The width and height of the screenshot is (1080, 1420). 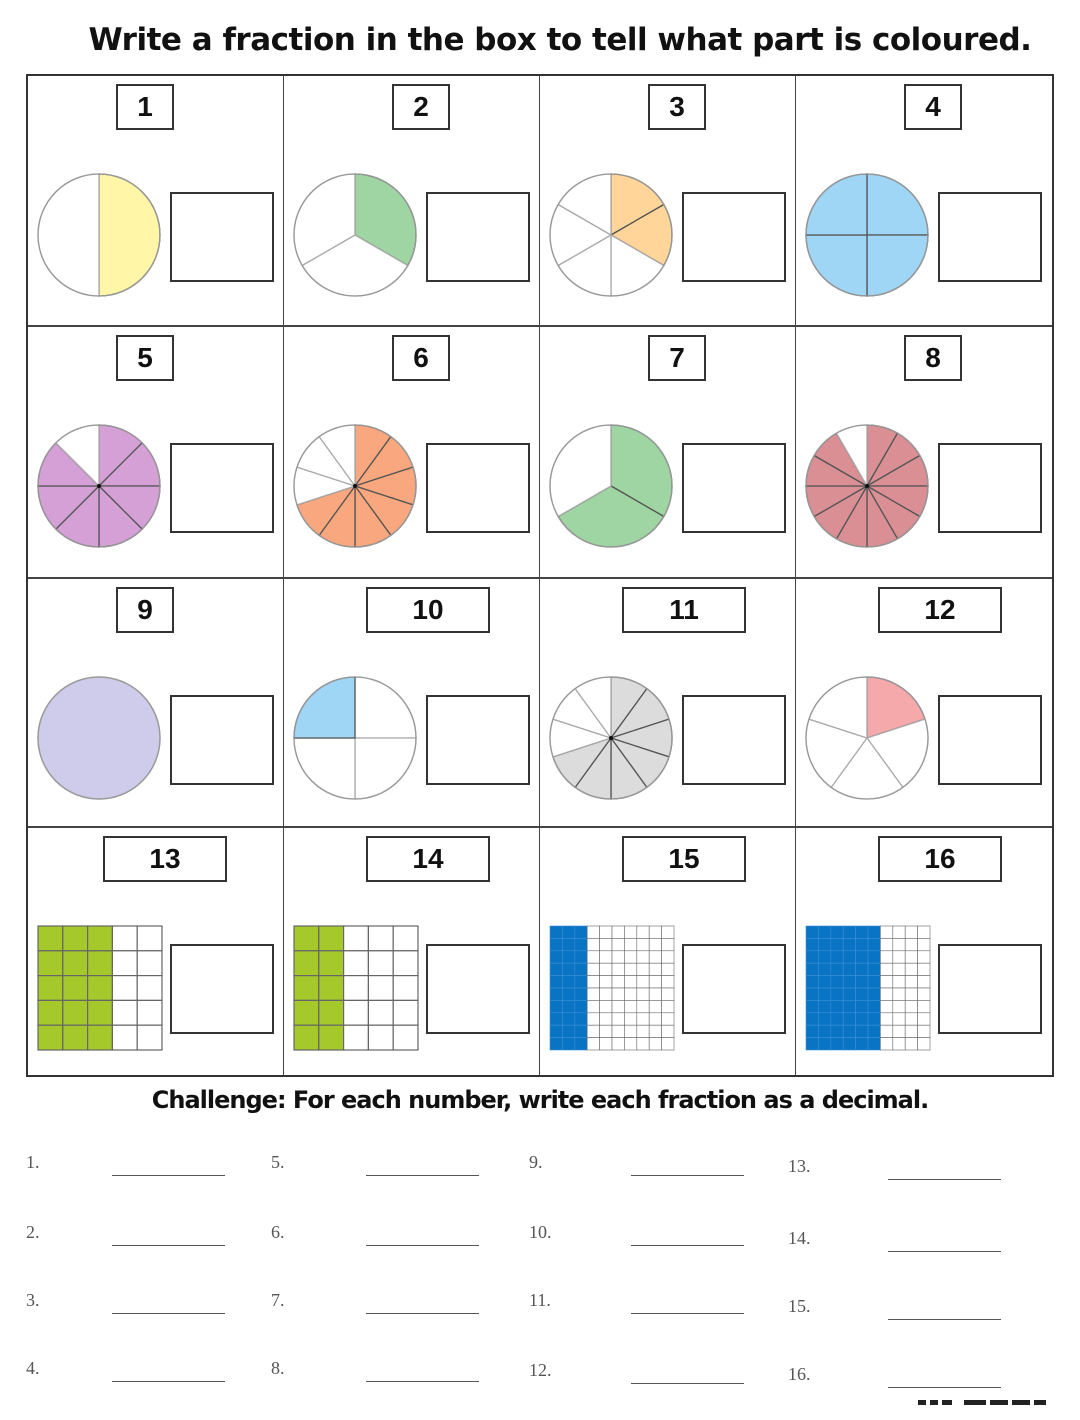 I want to click on problem-number: 7, so click(x=677, y=358).